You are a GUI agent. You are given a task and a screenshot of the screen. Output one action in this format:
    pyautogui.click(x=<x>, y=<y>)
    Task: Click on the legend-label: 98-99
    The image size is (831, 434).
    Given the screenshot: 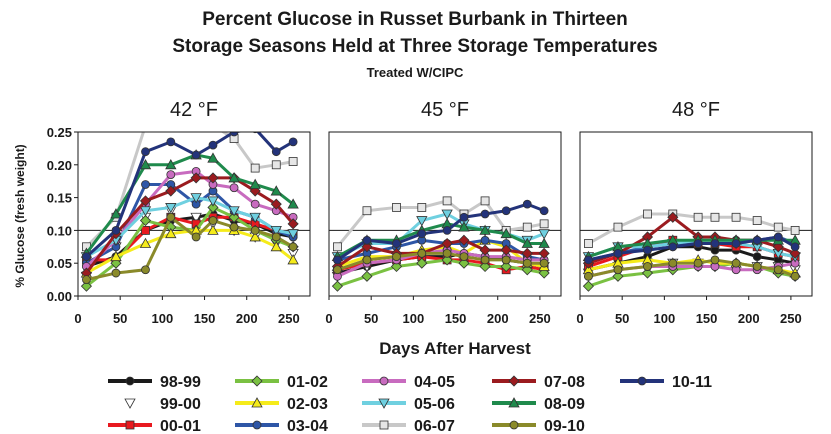 What is the action you would take?
    pyautogui.click(x=180, y=382)
    